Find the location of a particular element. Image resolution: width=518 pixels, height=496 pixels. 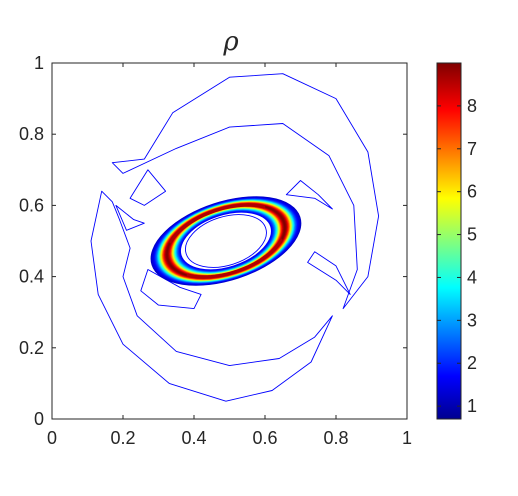

y-tick-label: 0.4 is located at coordinates (31, 277).